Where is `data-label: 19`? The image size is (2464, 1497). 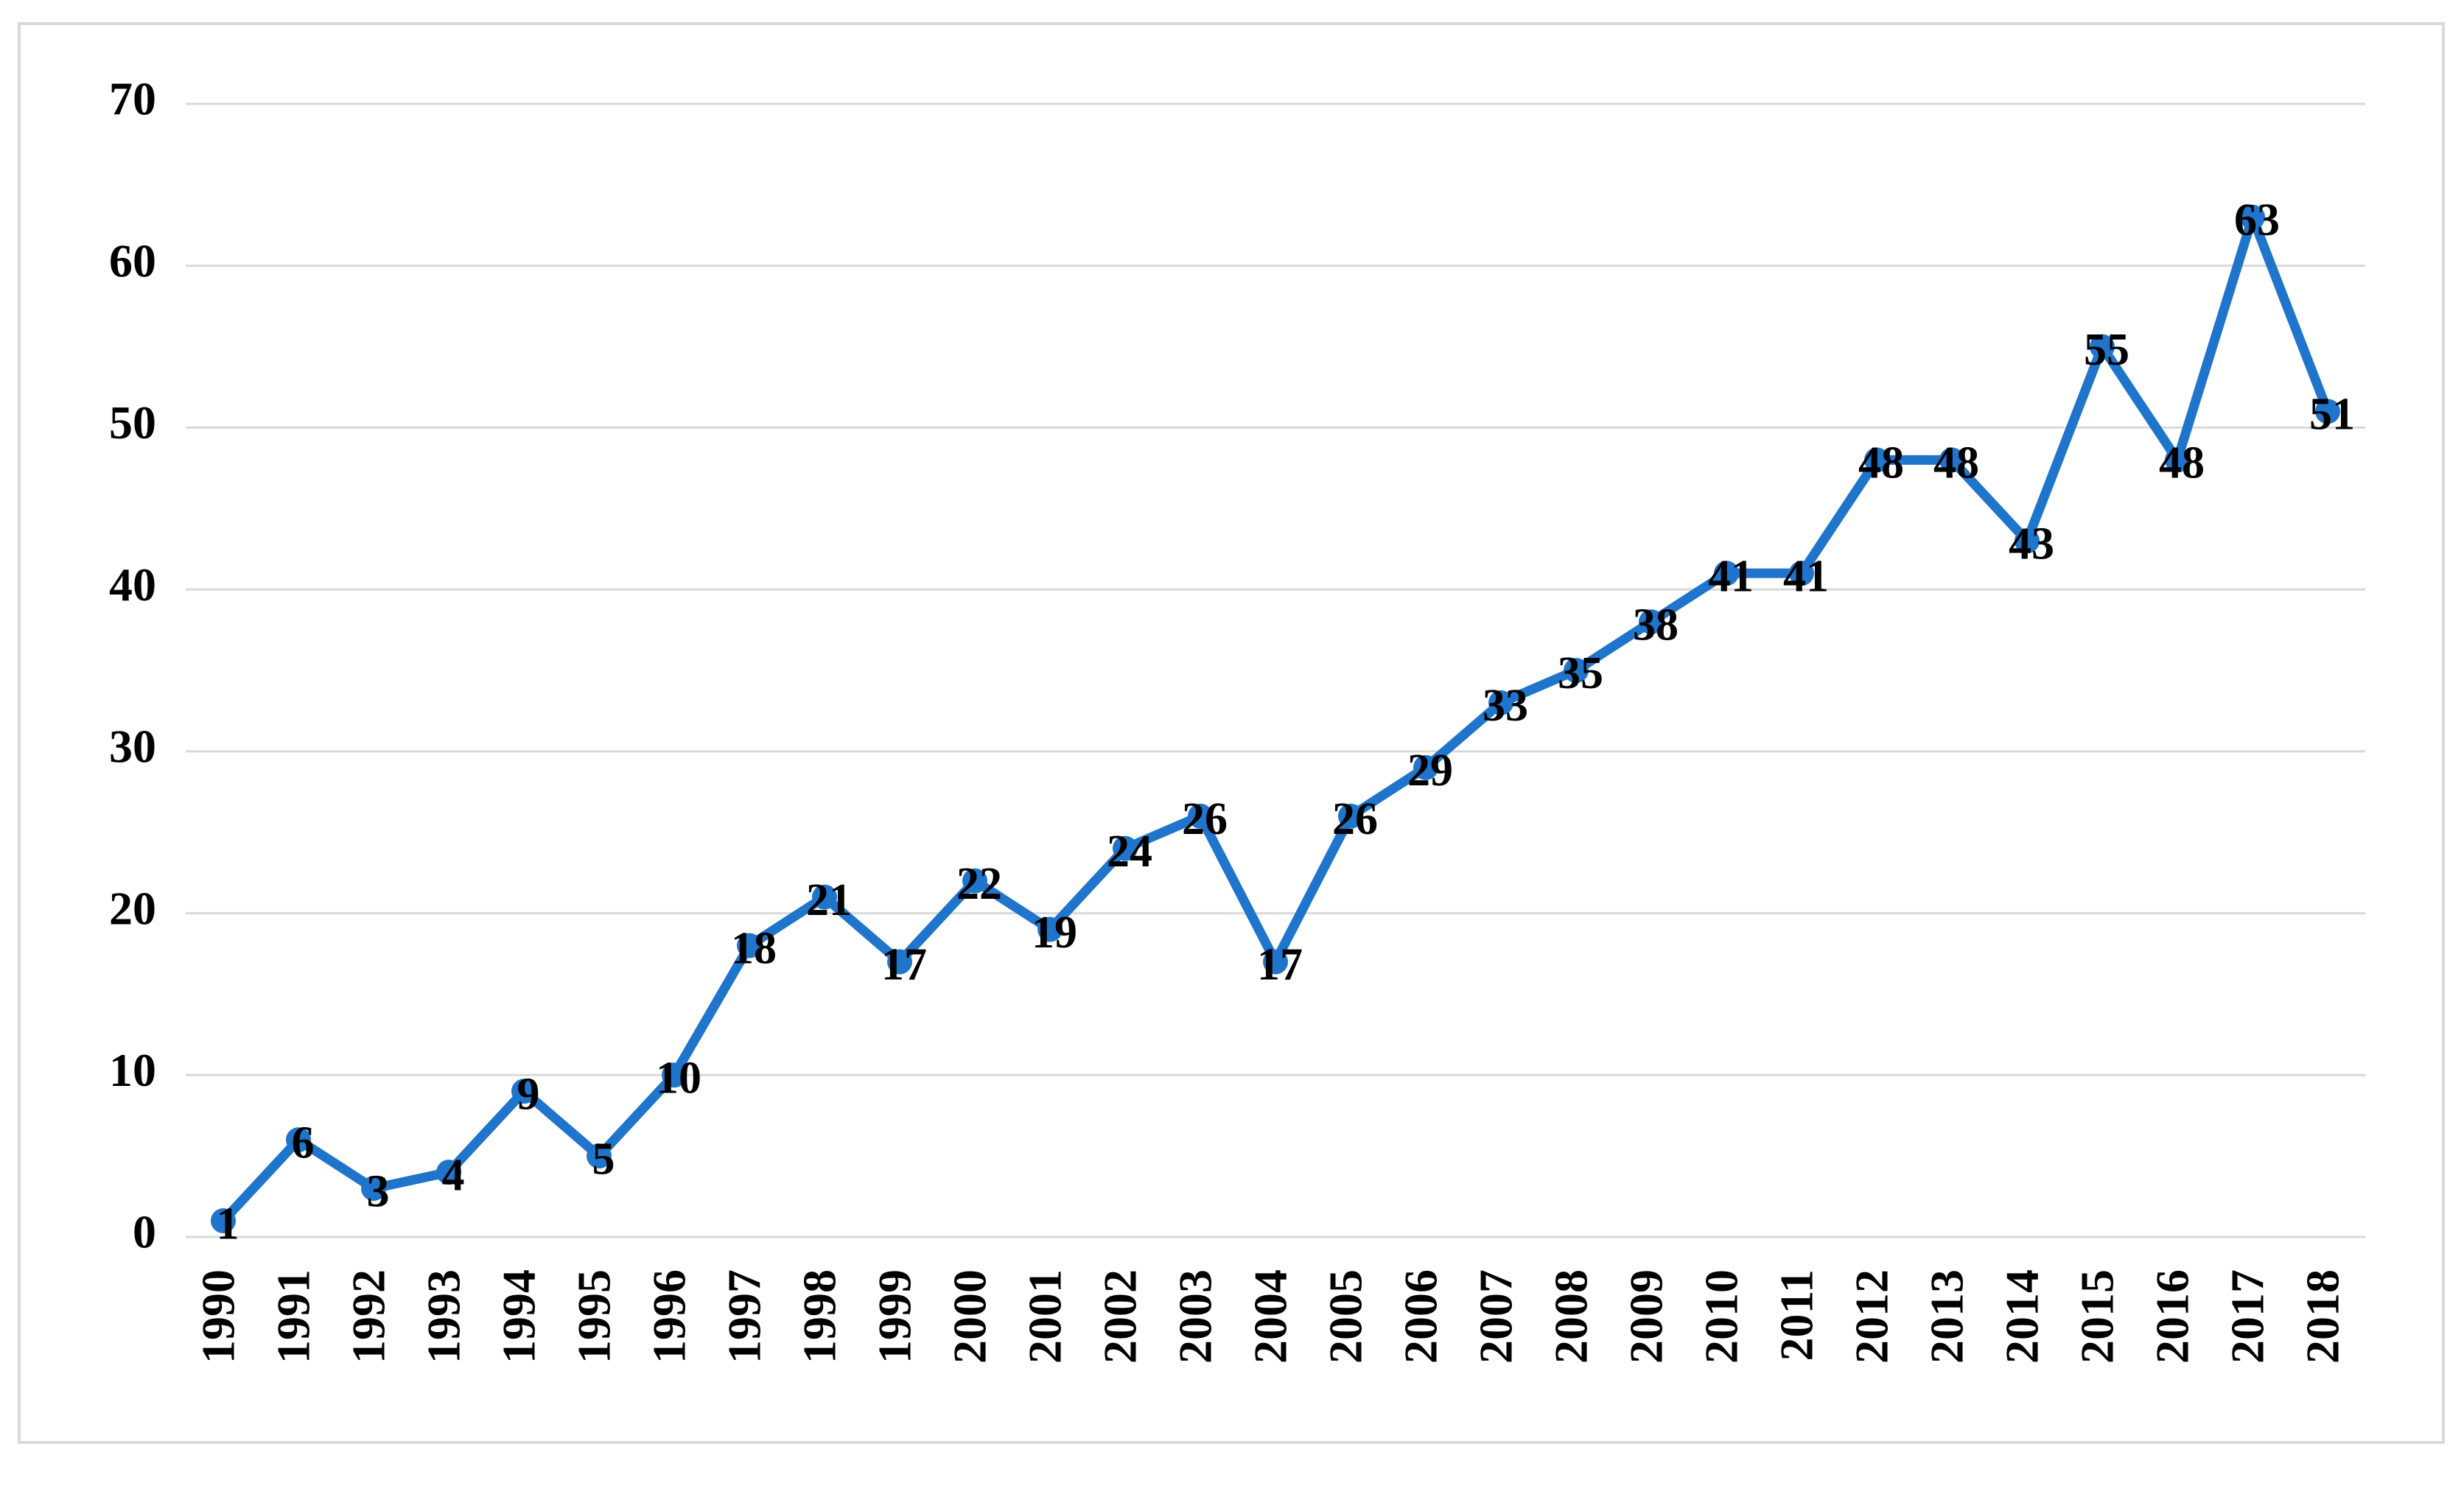
data-label: 19 is located at coordinates (1054, 933).